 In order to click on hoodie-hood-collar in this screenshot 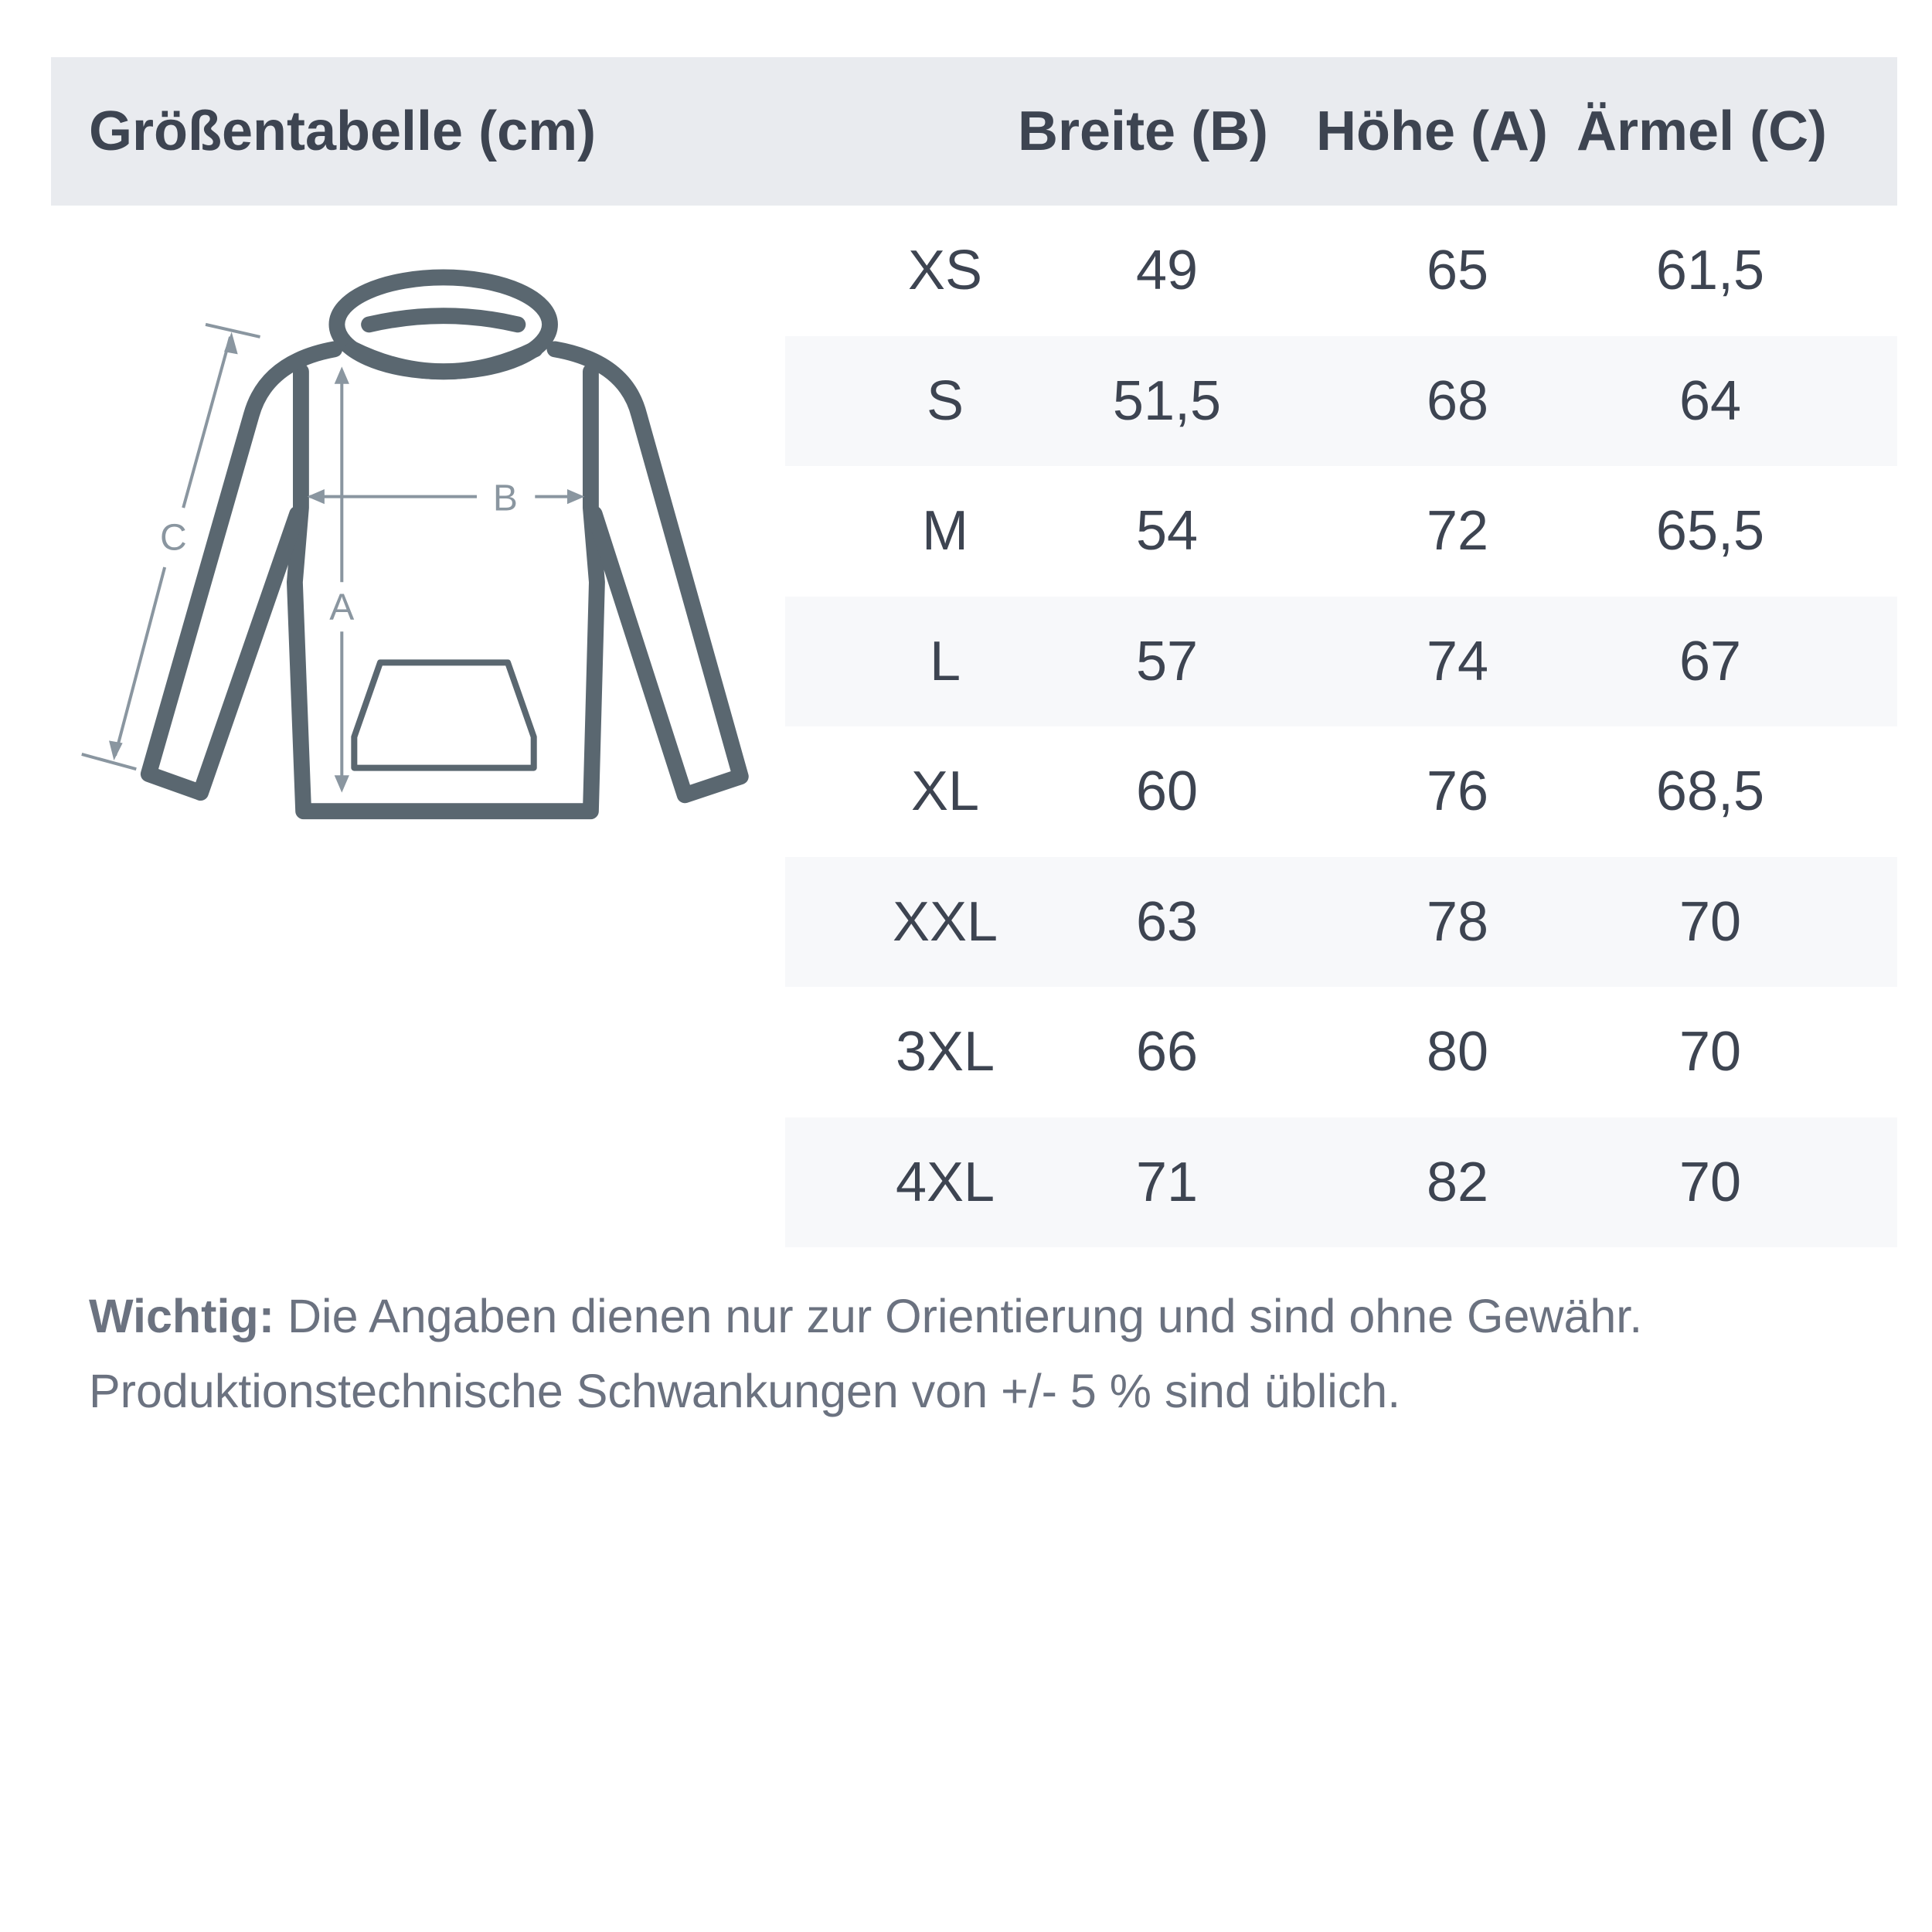, I will do `click(444, 360)`.